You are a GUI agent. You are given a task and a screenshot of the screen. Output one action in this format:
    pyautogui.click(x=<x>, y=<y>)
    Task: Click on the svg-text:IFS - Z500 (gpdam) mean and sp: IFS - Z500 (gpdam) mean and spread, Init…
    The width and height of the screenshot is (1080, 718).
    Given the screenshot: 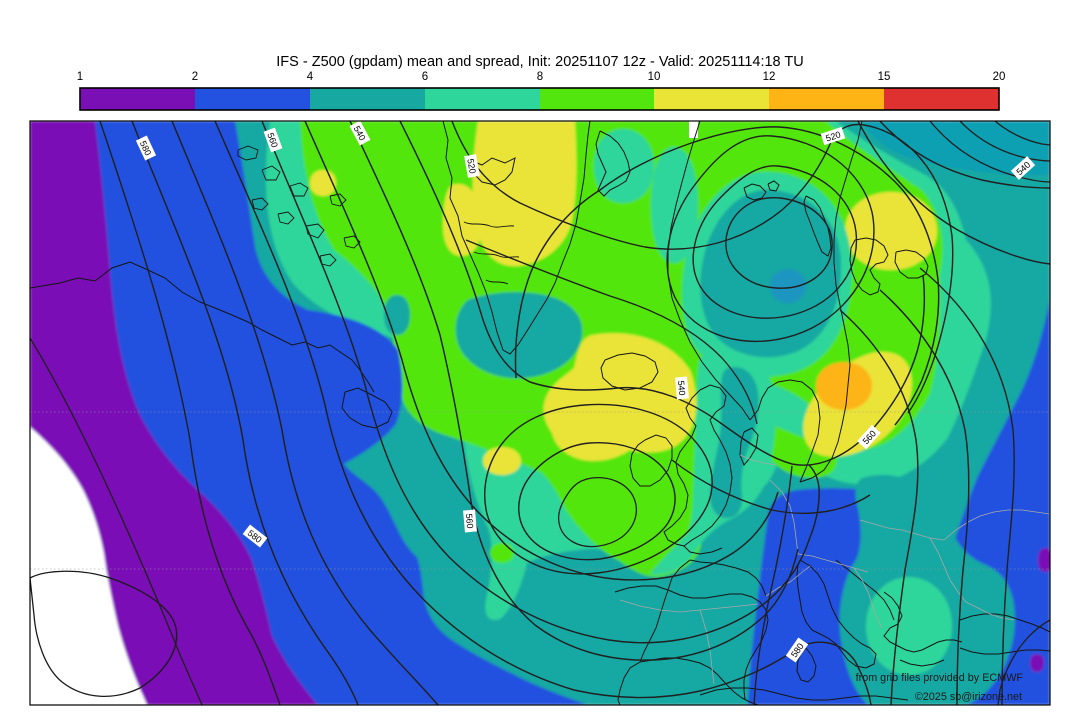 What is the action you would take?
    pyautogui.click(x=539, y=62)
    